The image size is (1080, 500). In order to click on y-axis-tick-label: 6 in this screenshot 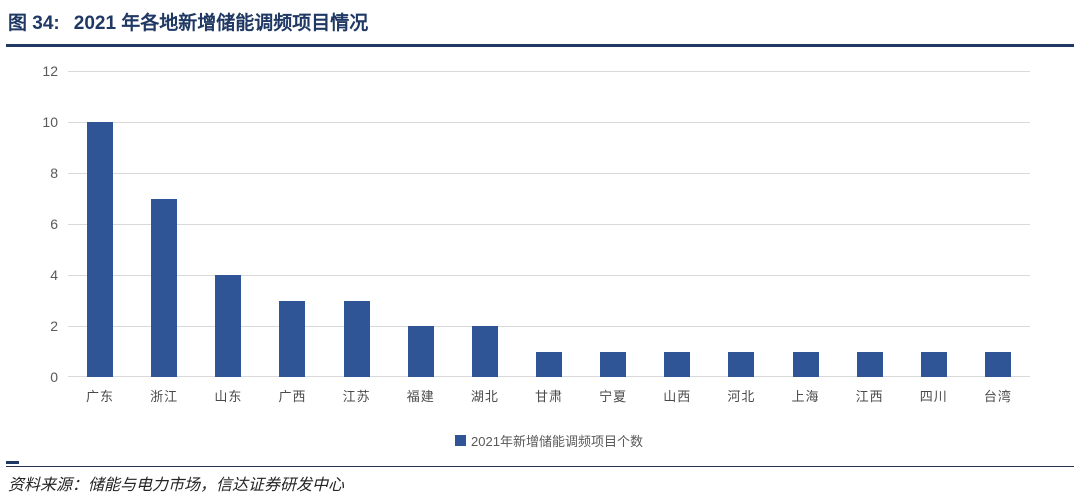, I will do `click(54, 224)`.